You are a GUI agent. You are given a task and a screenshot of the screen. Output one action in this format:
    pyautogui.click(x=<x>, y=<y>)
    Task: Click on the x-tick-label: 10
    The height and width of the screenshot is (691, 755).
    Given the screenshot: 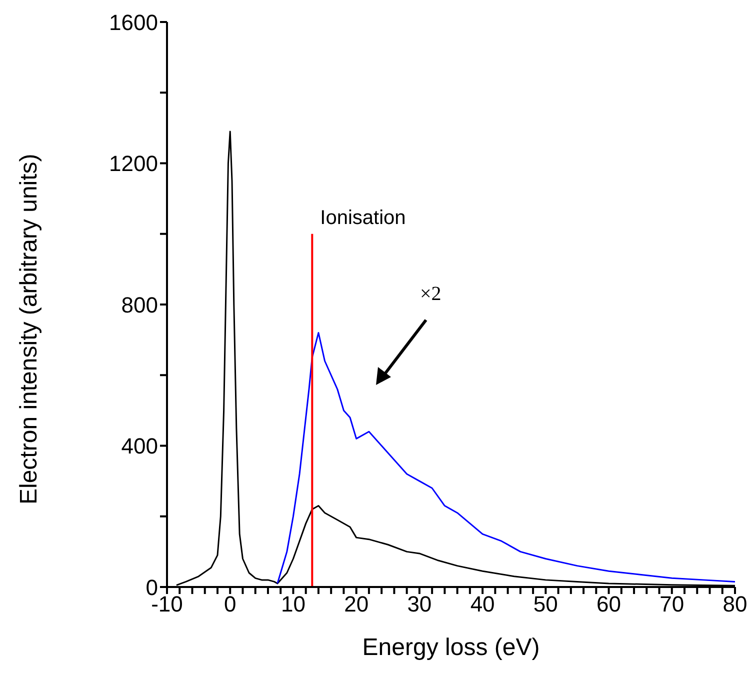 What is the action you would take?
    pyautogui.click(x=293, y=604)
    